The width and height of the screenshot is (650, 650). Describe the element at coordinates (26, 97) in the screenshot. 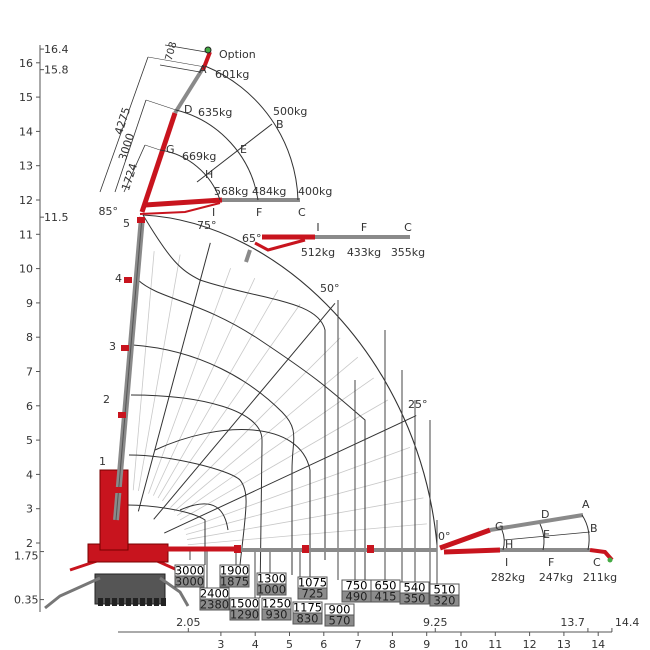

I see `y-axis-tick-label: 15` at that location.